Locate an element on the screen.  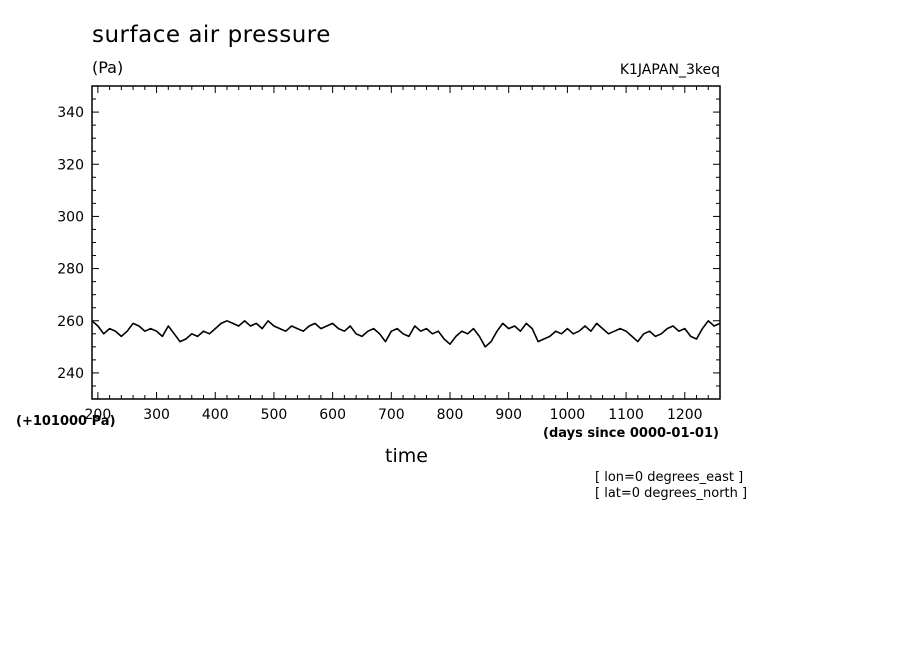
x-tick-label: 300 is located at coordinates (156, 415).